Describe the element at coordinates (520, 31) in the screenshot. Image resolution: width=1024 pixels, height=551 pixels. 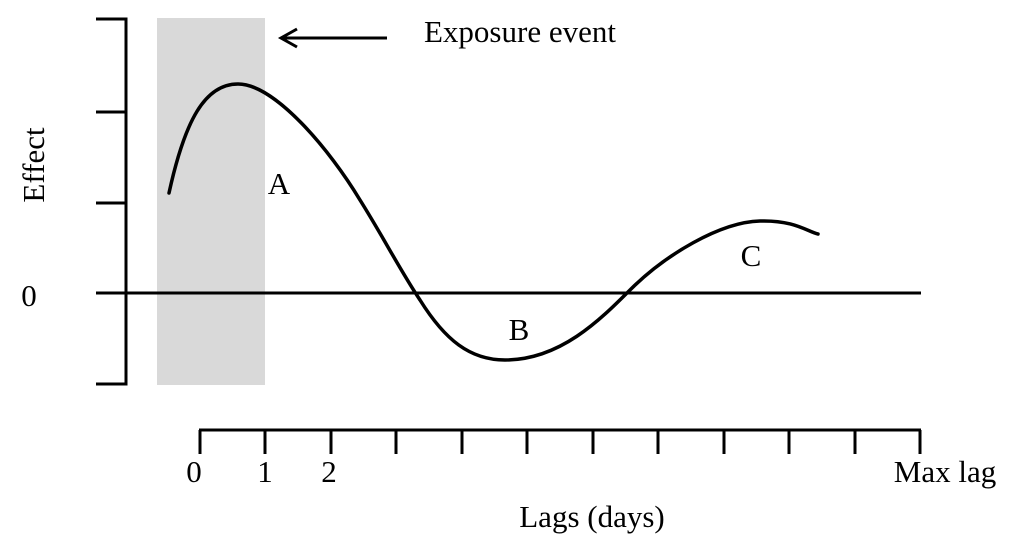
I see `exposure-event-label: Exposure event` at that location.